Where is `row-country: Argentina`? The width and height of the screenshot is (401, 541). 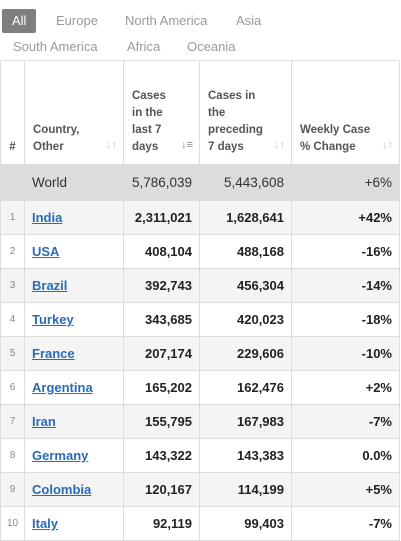 row-country: Argentina is located at coordinates (74, 387).